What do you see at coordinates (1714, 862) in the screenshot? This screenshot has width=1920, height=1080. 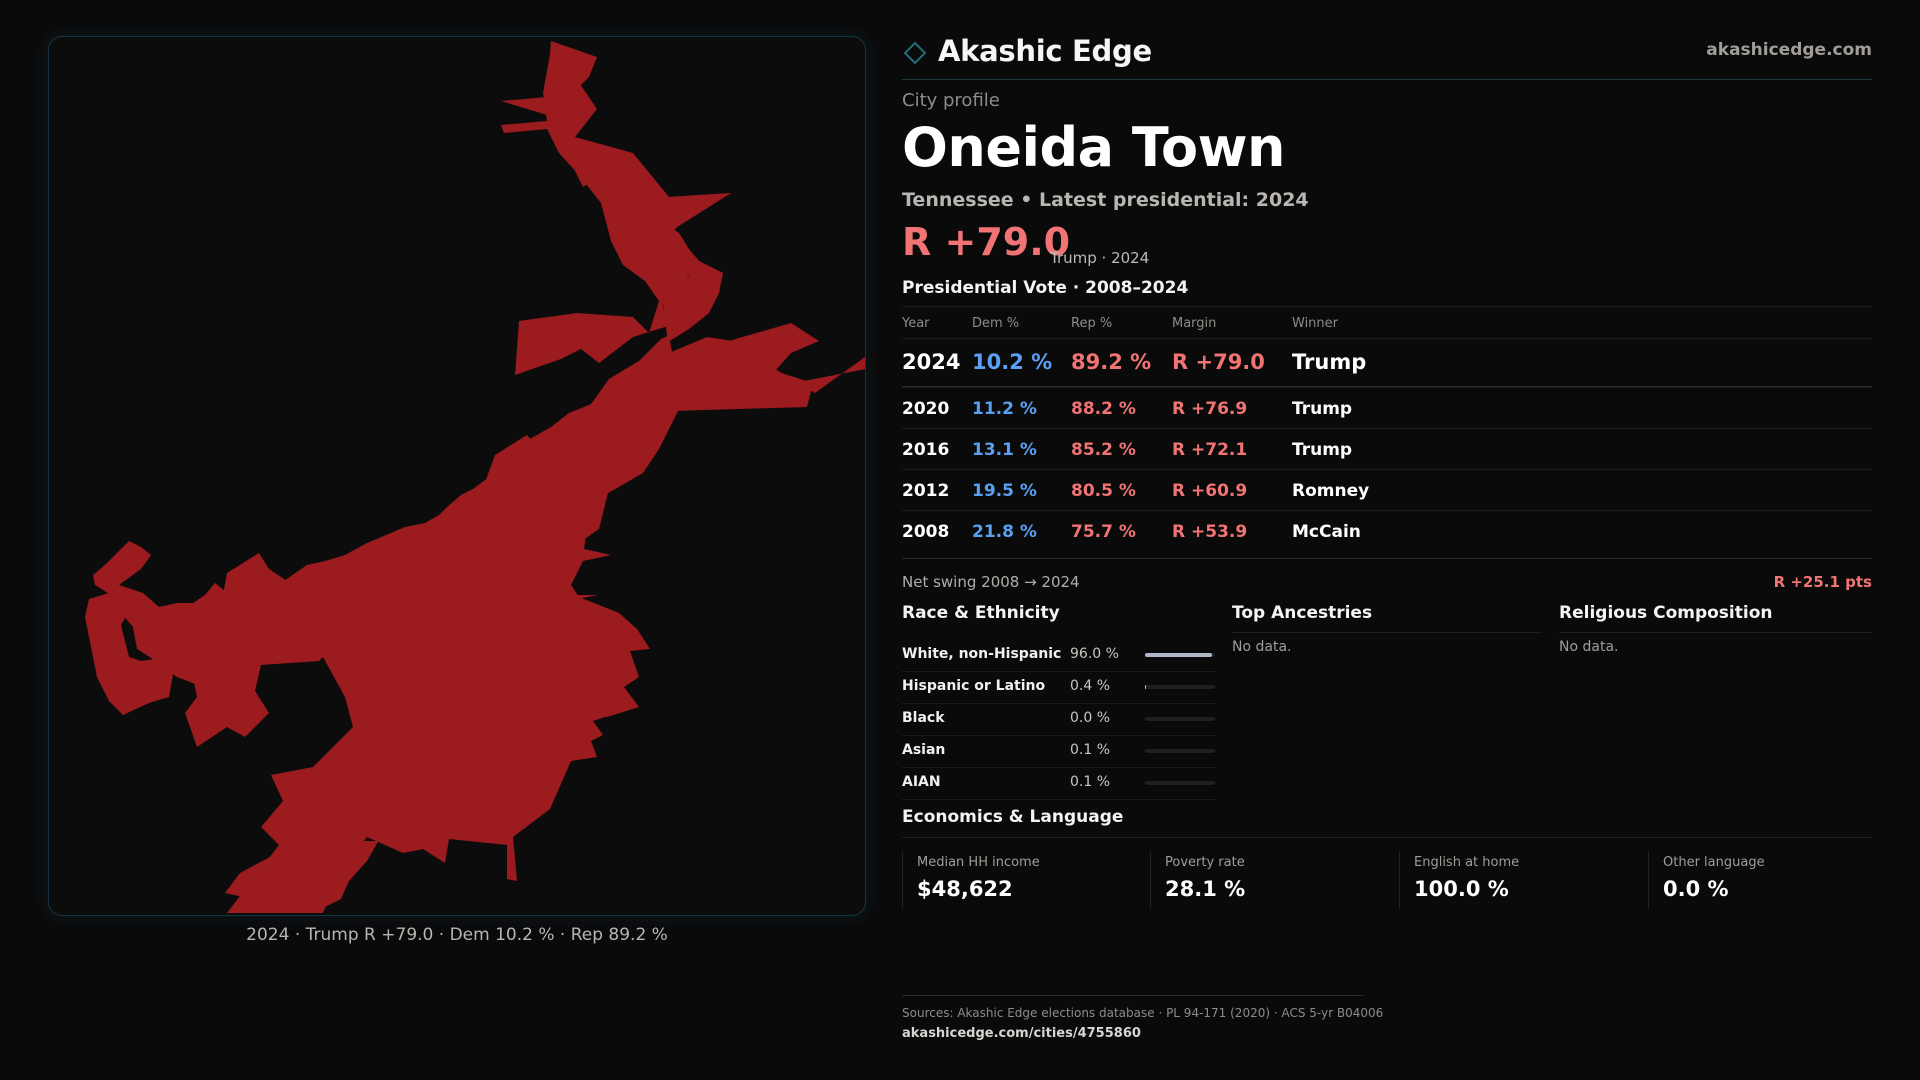 I see `stat-label: Other language` at bounding box center [1714, 862].